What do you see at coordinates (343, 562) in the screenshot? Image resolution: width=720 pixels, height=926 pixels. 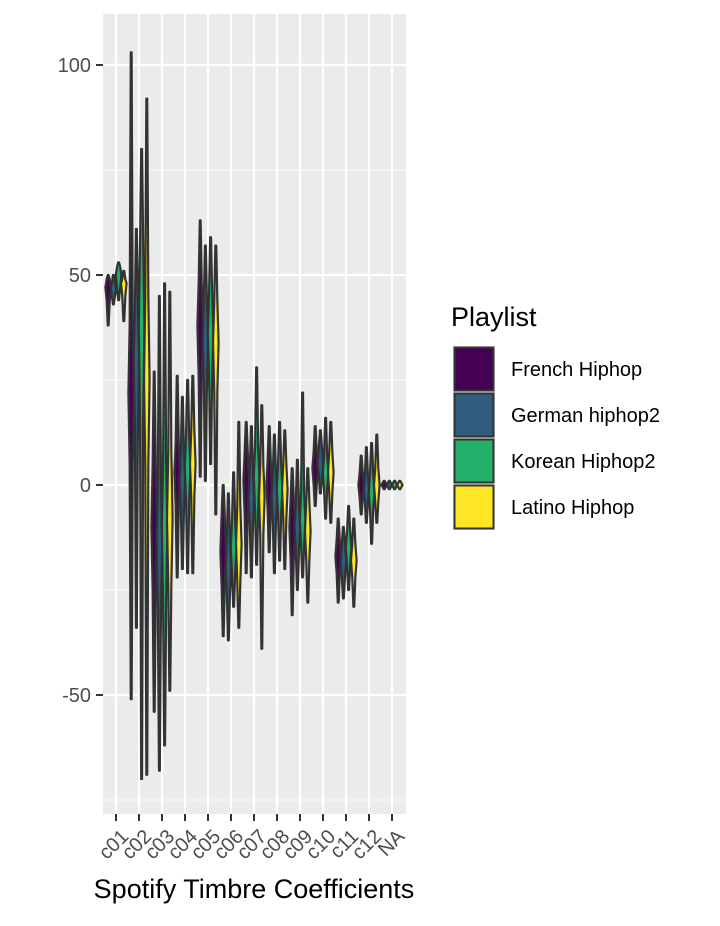 I see `violin-c11-german-hiphop2` at bounding box center [343, 562].